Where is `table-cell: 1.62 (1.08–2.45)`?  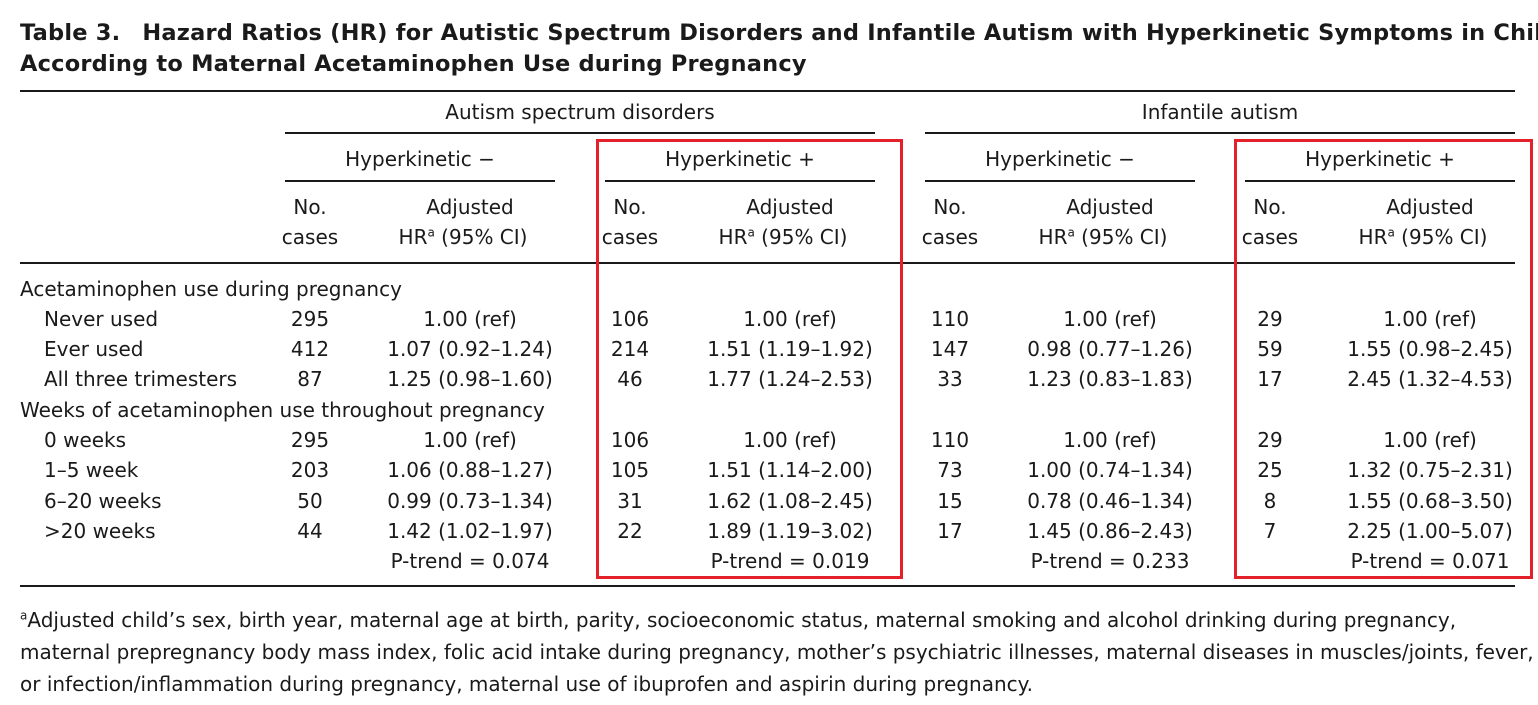
table-cell: 1.62 (1.08–2.45) is located at coordinates (790, 501).